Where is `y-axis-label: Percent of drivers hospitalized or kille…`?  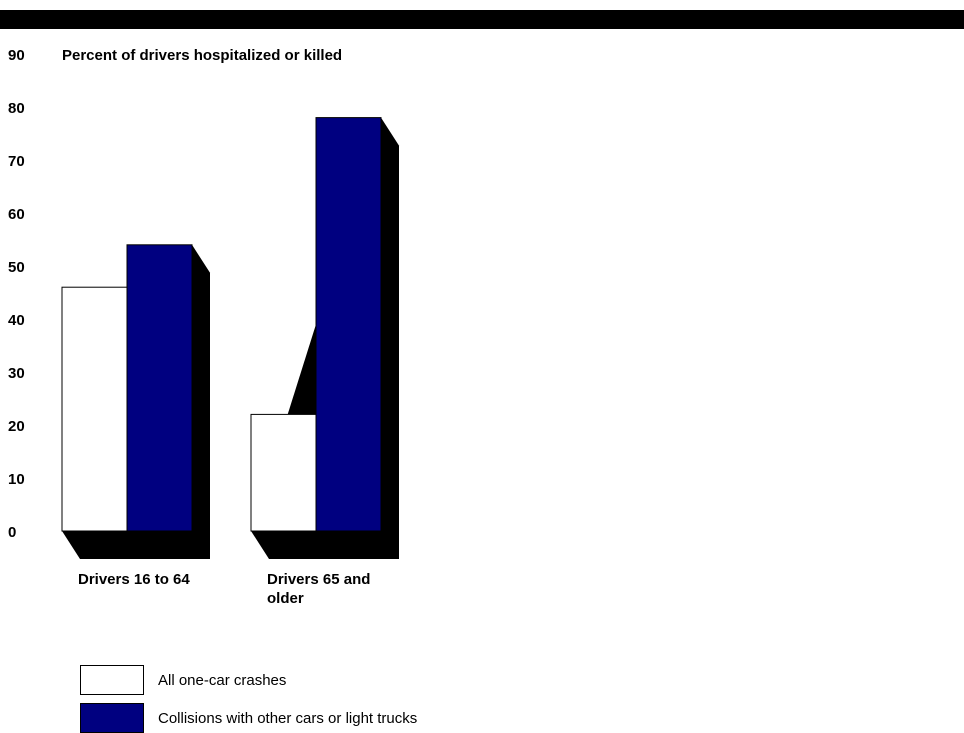
y-axis-label: Percent of drivers hospitalized or kille… is located at coordinates (202, 55).